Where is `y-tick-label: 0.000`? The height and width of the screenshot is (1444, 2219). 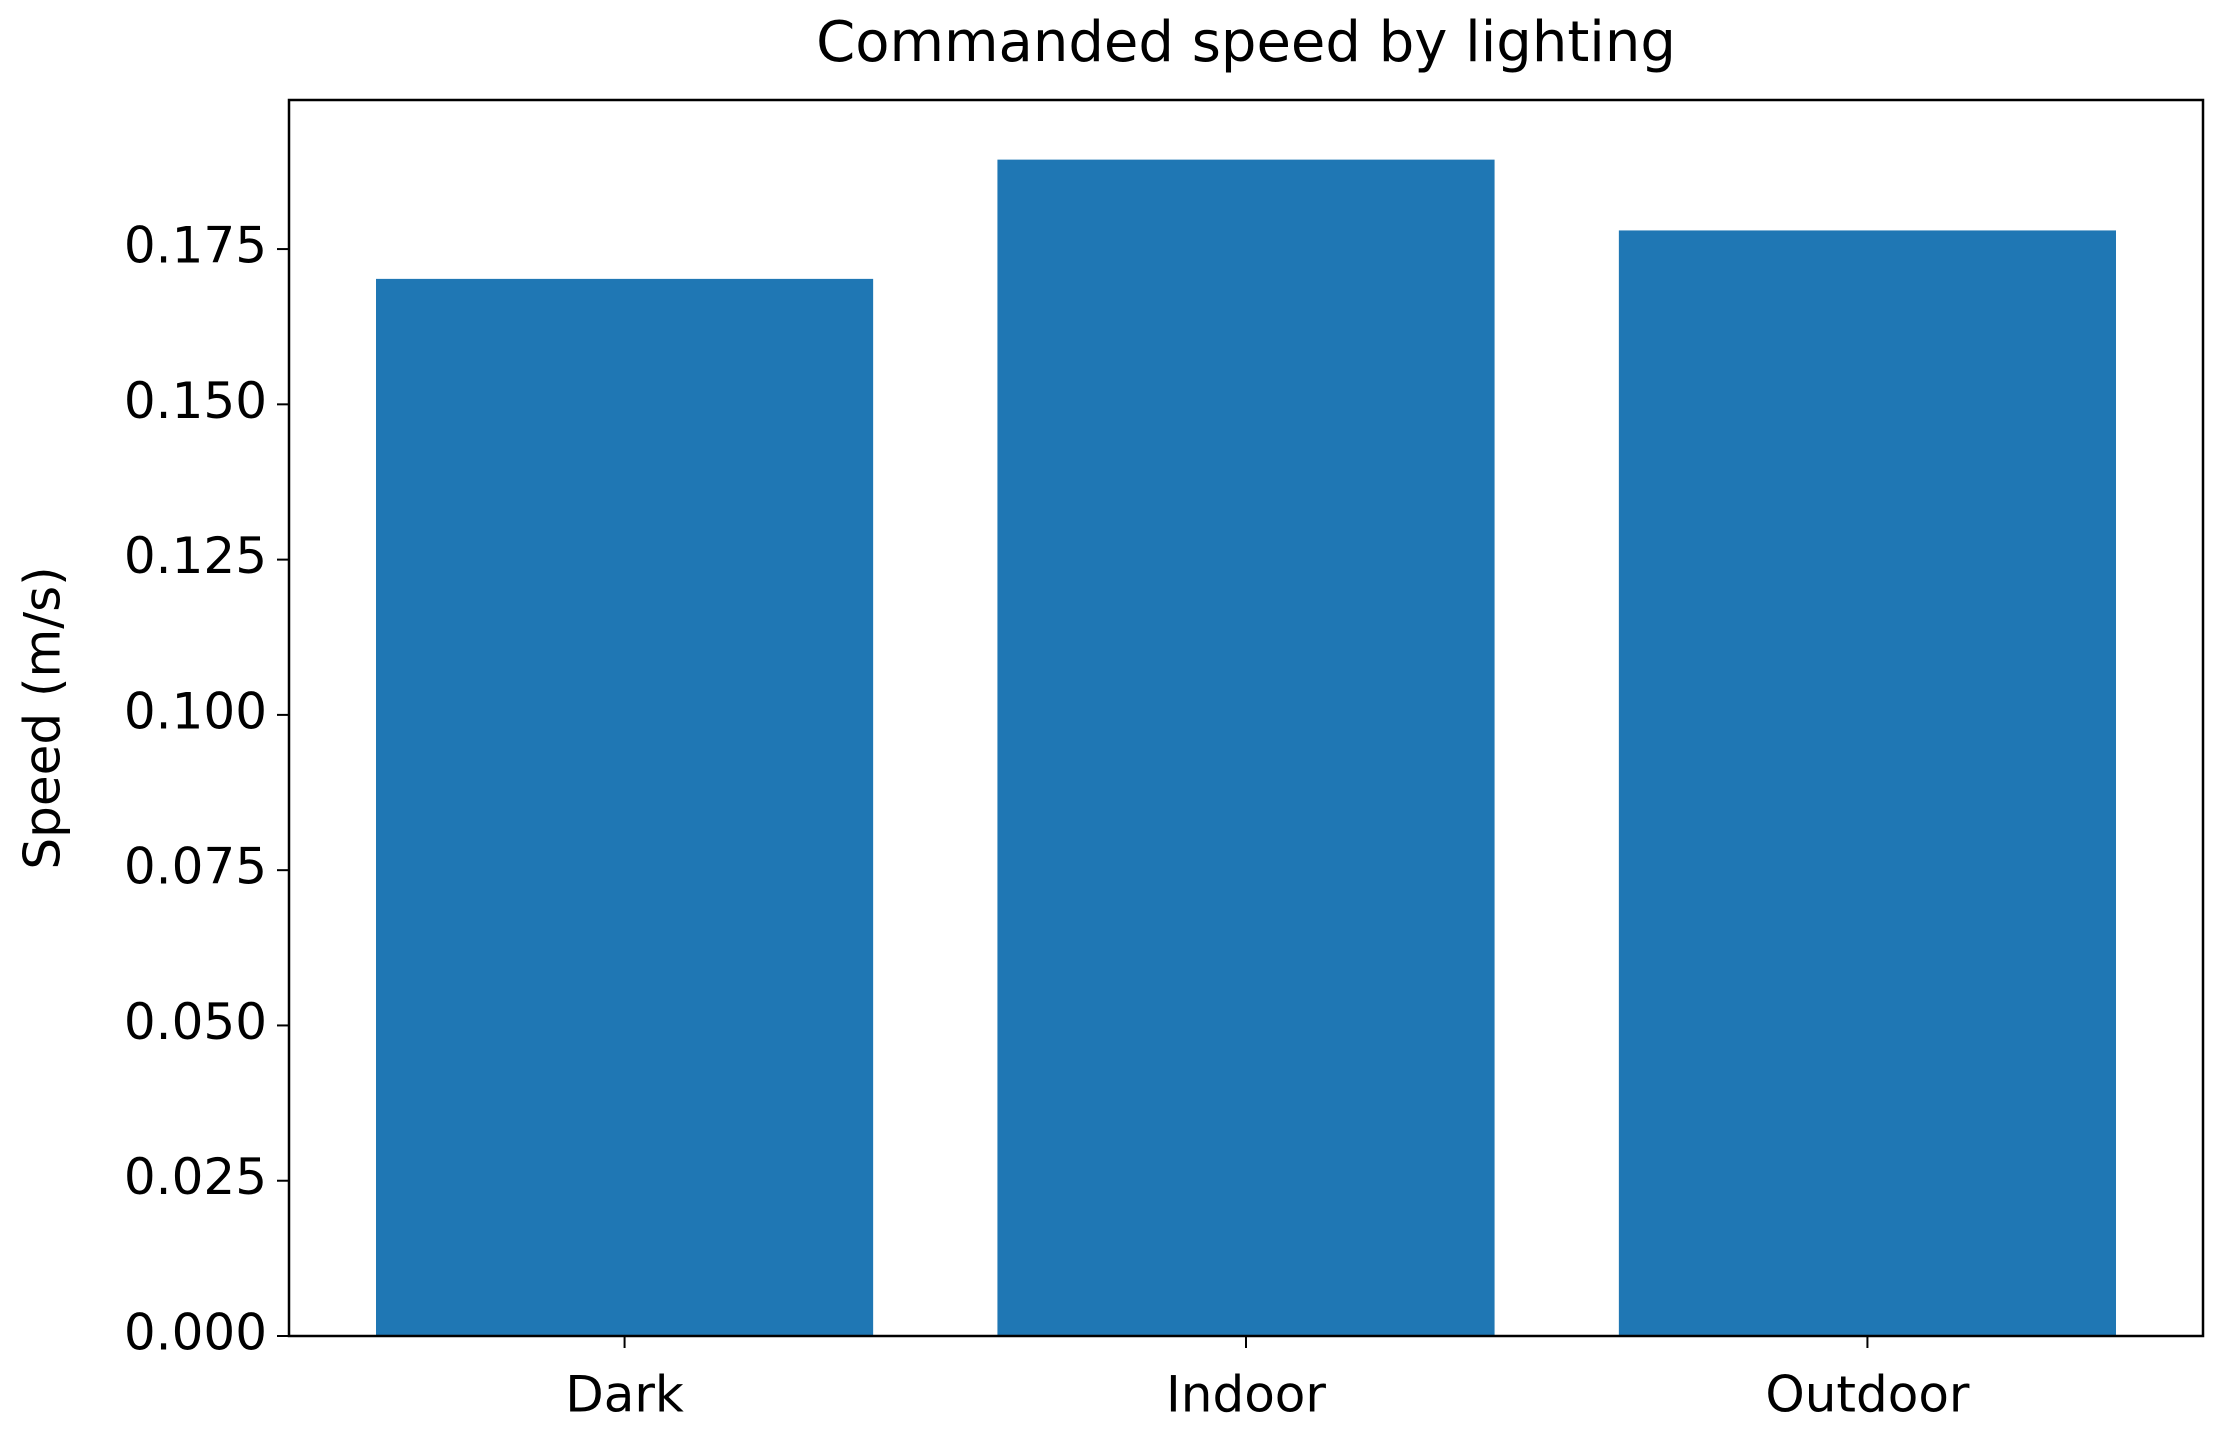
y-tick-label: 0.000 is located at coordinates (195, 1333).